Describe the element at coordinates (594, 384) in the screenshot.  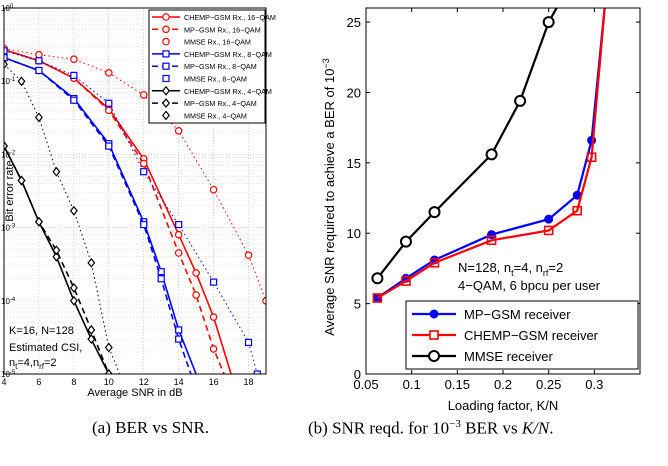
I see `snr-x-tick-label: 0.3` at that location.